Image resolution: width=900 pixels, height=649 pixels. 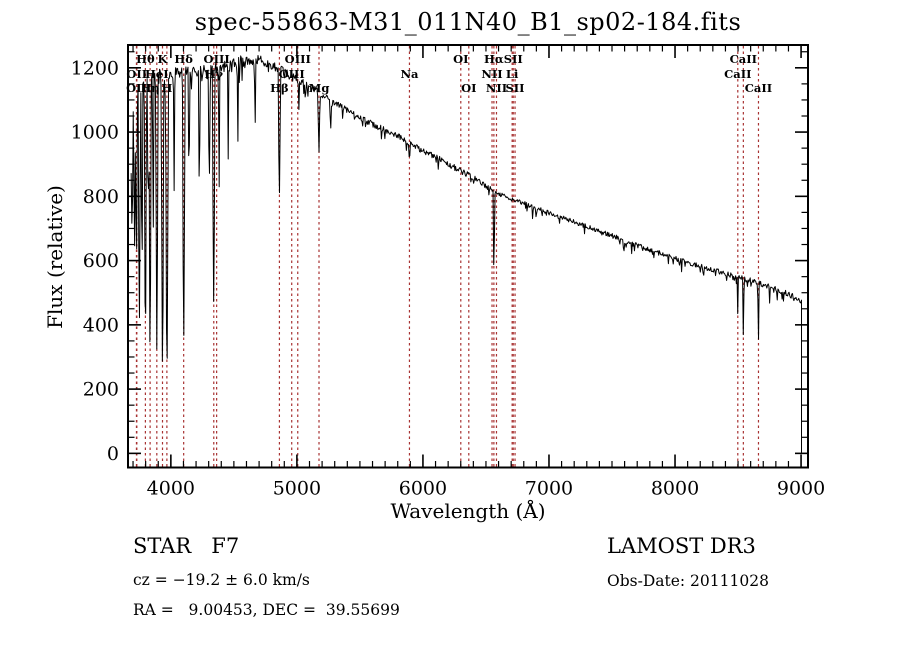 I want to click on object-class-label: STAR F7, so click(x=186, y=546).